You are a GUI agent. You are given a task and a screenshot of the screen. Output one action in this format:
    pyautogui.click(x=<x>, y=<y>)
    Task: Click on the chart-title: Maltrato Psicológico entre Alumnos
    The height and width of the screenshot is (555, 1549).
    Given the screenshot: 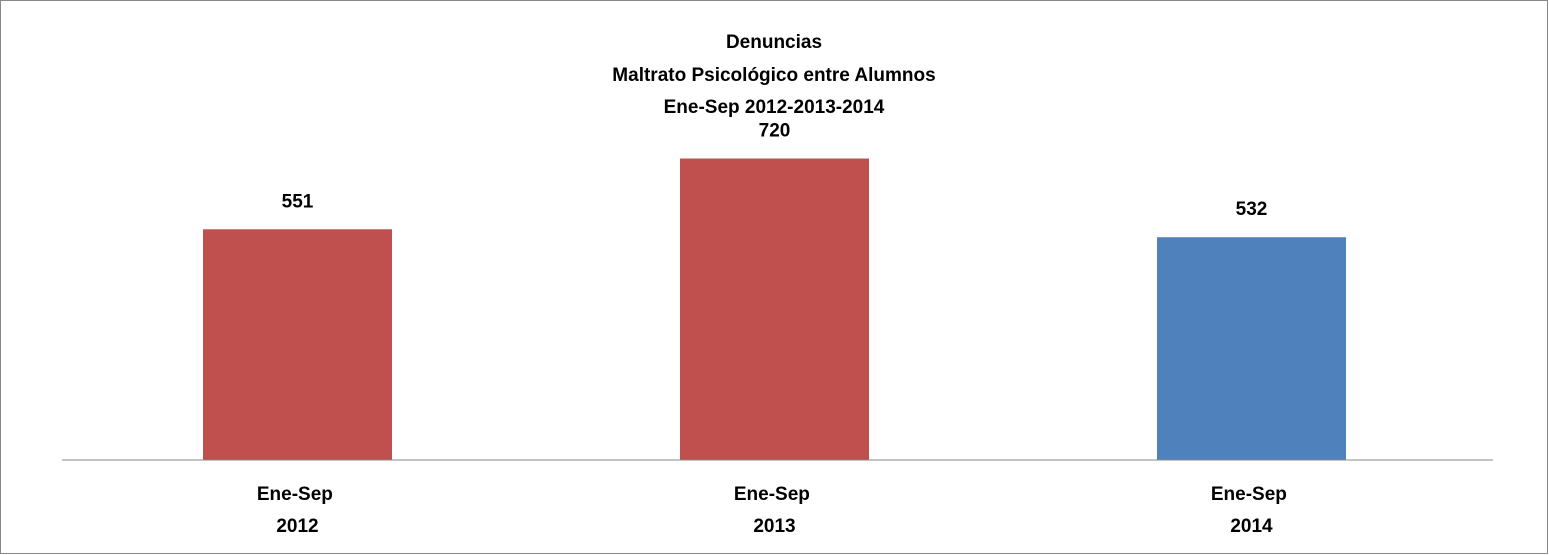 What is the action you would take?
    pyautogui.click(x=773, y=75)
    